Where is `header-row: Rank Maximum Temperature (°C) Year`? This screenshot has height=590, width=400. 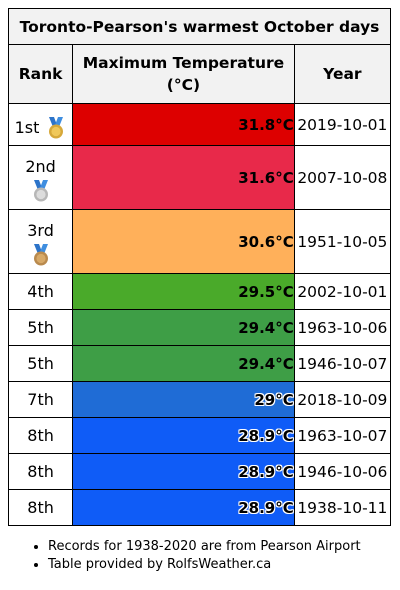 header-row: Rank Maximum Temperature (°C) Year is located at coordinates (199, 74).